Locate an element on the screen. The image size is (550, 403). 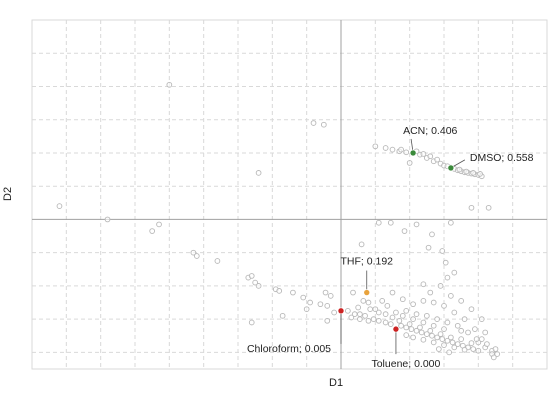
x-axis-label: D1 is located at coordinates (336, 383).